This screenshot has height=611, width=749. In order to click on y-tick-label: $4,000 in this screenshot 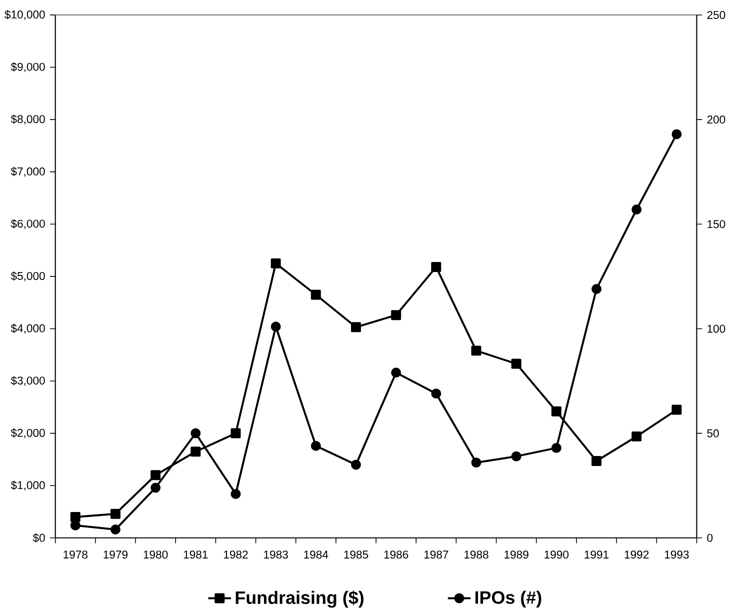, I will do `click(27, 329)`.